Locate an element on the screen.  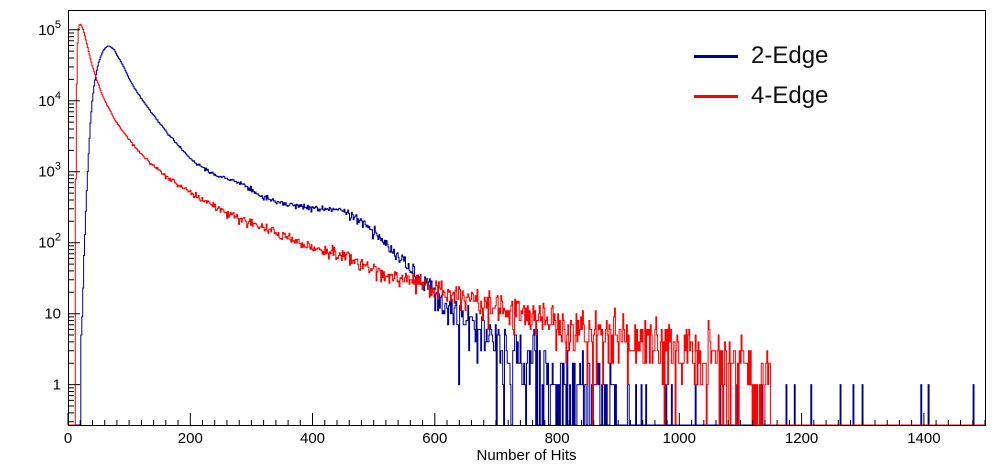
legend-label-2-edge: 2-Edge is located at coordinates (790, 55).